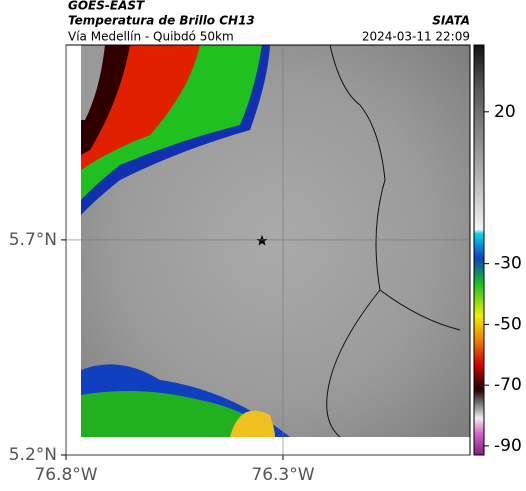  Describe the element at coordinates (416, 37) in the screenshot. I see `datetime: 2024-03-11 22:09` at that location.